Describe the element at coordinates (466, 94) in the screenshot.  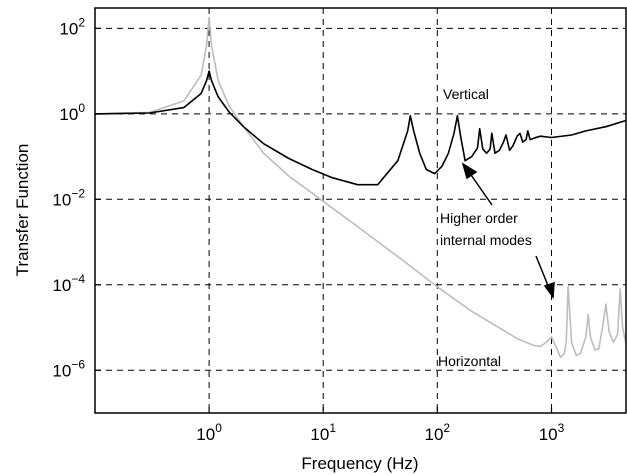
I see `annotation-vertical: Vertical` at that location.